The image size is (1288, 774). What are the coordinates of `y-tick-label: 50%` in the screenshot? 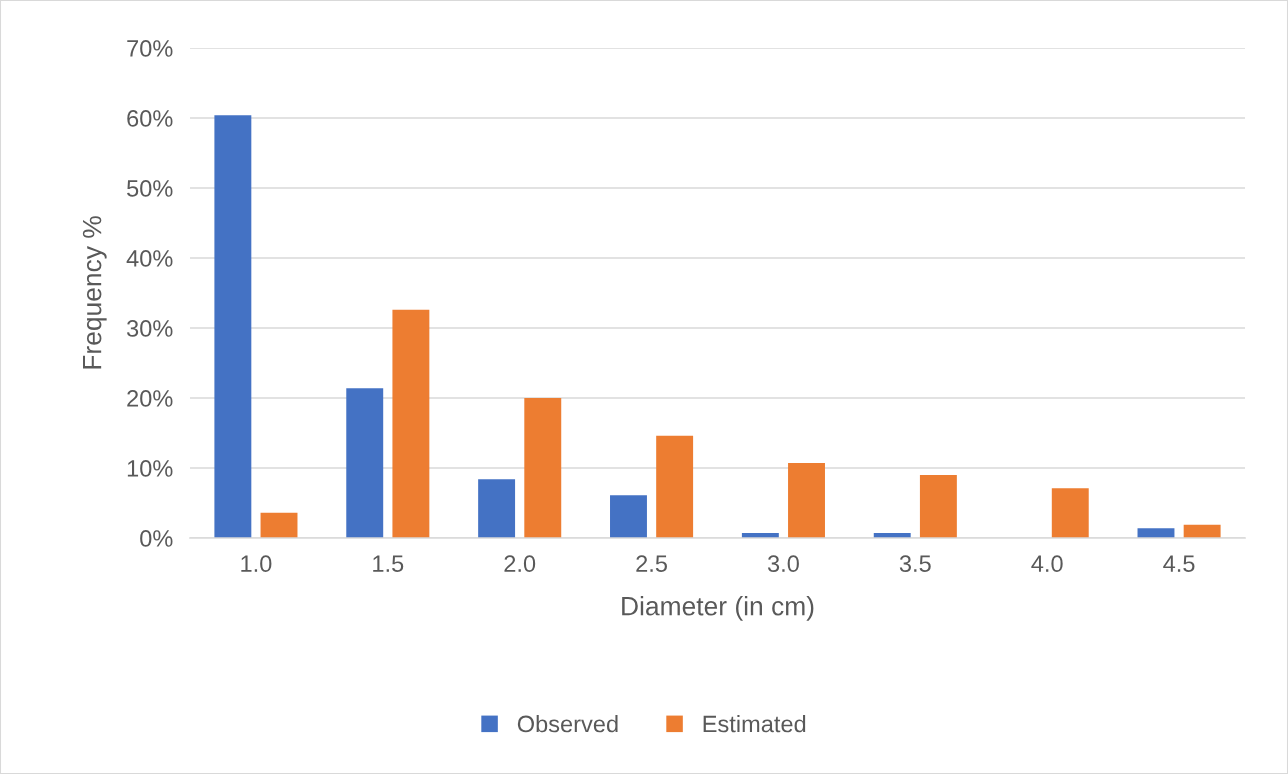 It's located at (150, 188).